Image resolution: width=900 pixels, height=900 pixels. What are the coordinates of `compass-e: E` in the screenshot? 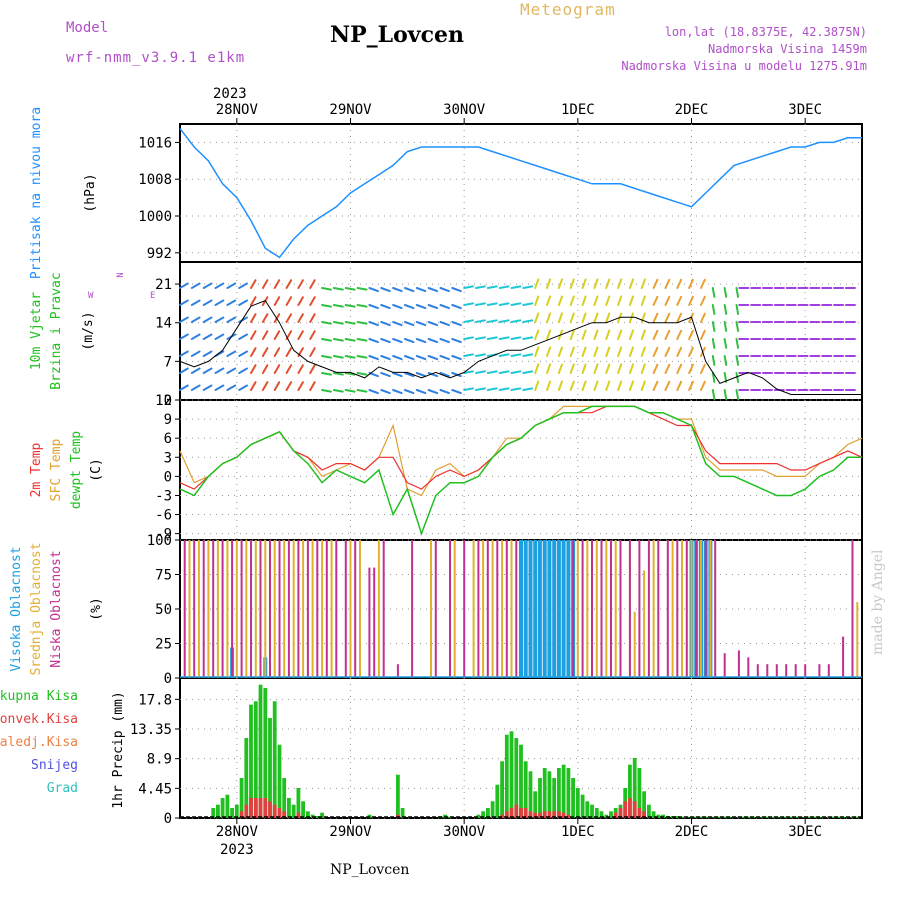 It's located at (152, 296).